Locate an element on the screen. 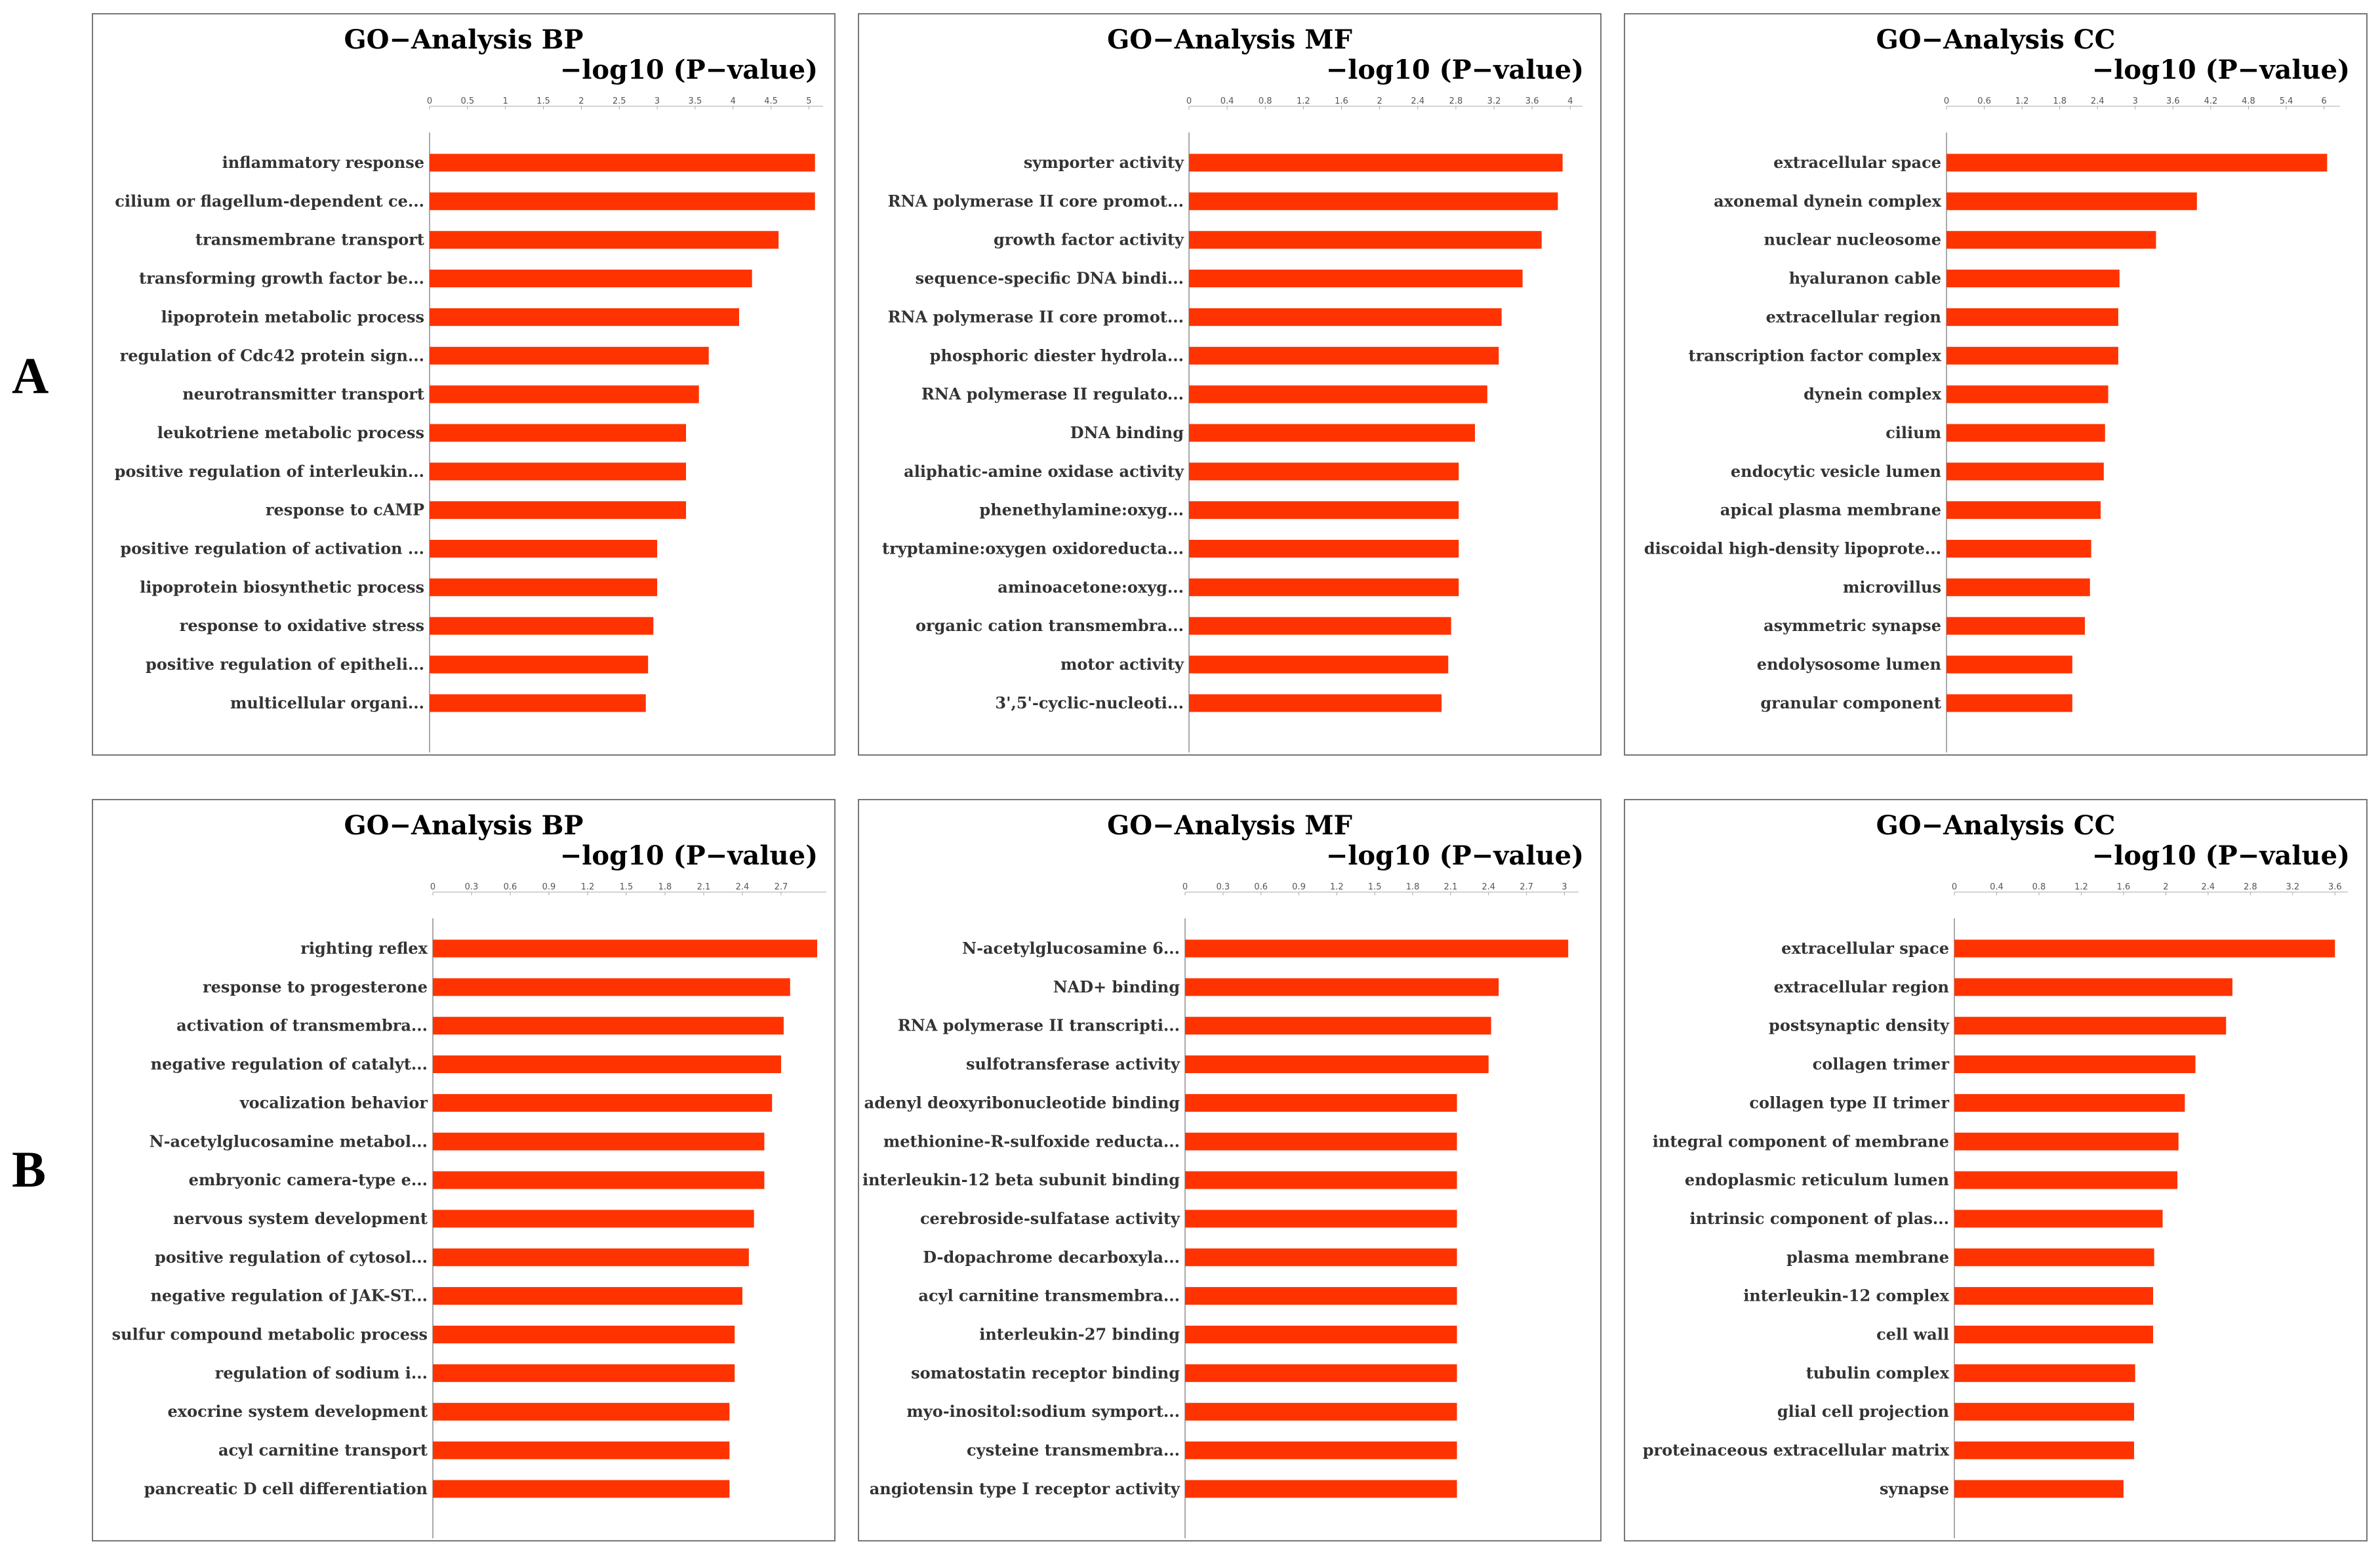  category-label: vocalization behavior is located at coordinates (333, 1102).